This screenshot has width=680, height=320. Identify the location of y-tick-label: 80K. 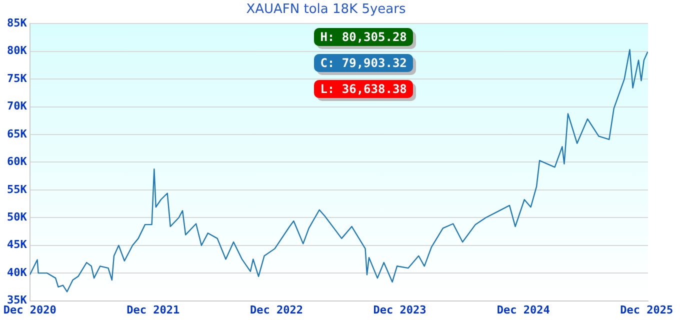
(17, 51).